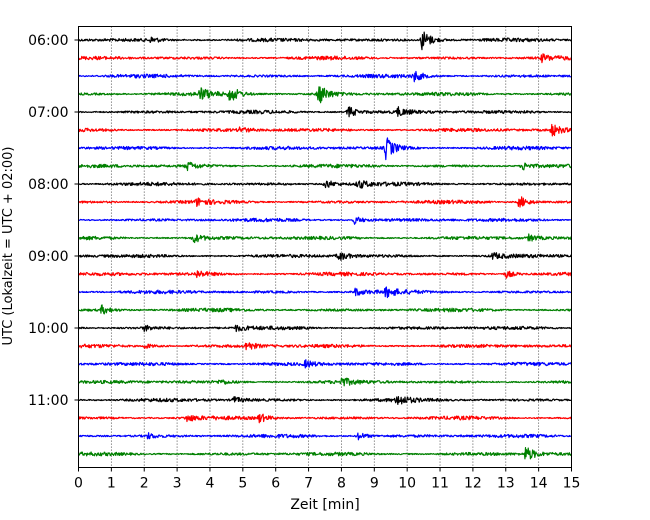 Image resolution: width=650 pixels, height=520 pixels. I want to click on x-tick-label: 1, so click(111, 484).